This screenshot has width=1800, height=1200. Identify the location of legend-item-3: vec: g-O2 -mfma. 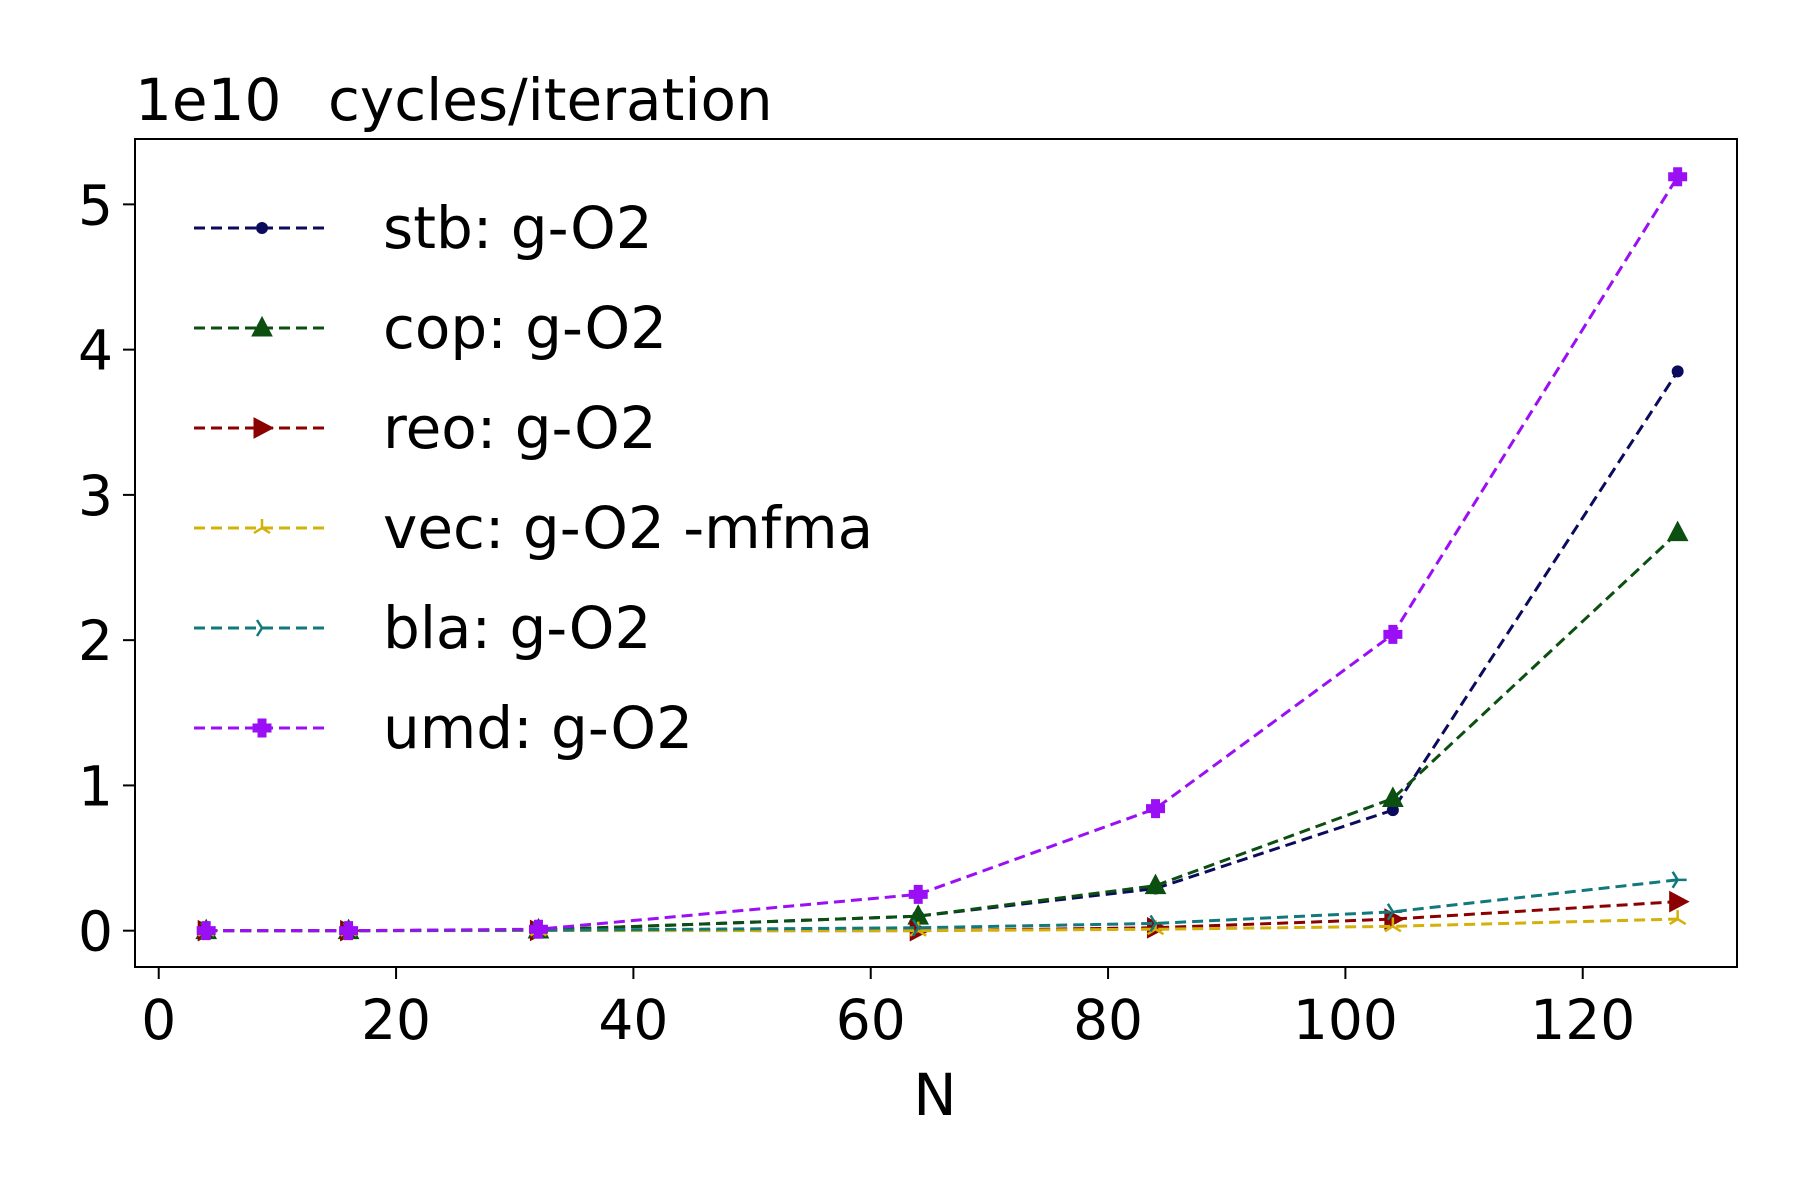
(533, 528).